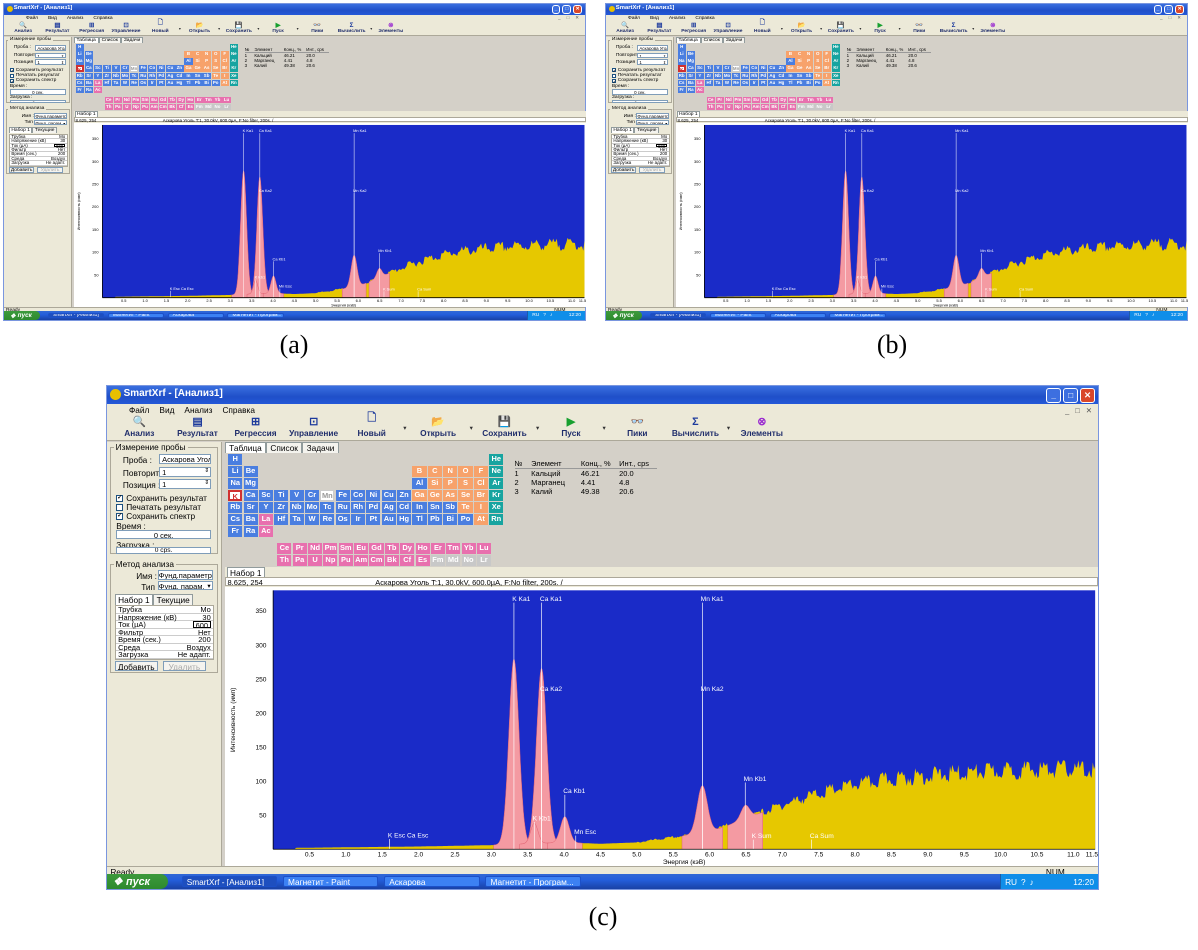  I want to click on element-Ac: Ac, so click(699, 90).